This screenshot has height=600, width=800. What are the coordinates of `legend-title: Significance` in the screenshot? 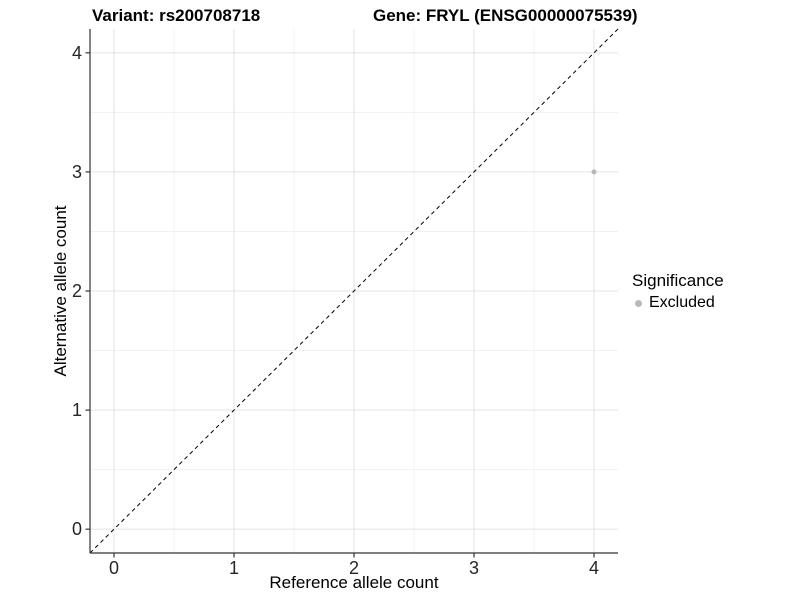 It's located at (678, 280).